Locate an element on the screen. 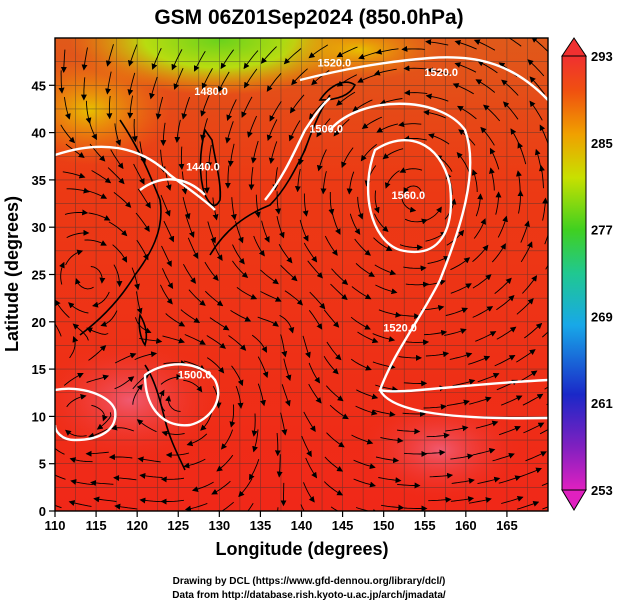 The image size is (619, 605). coastline-korea is located at coordinates (210, 167).